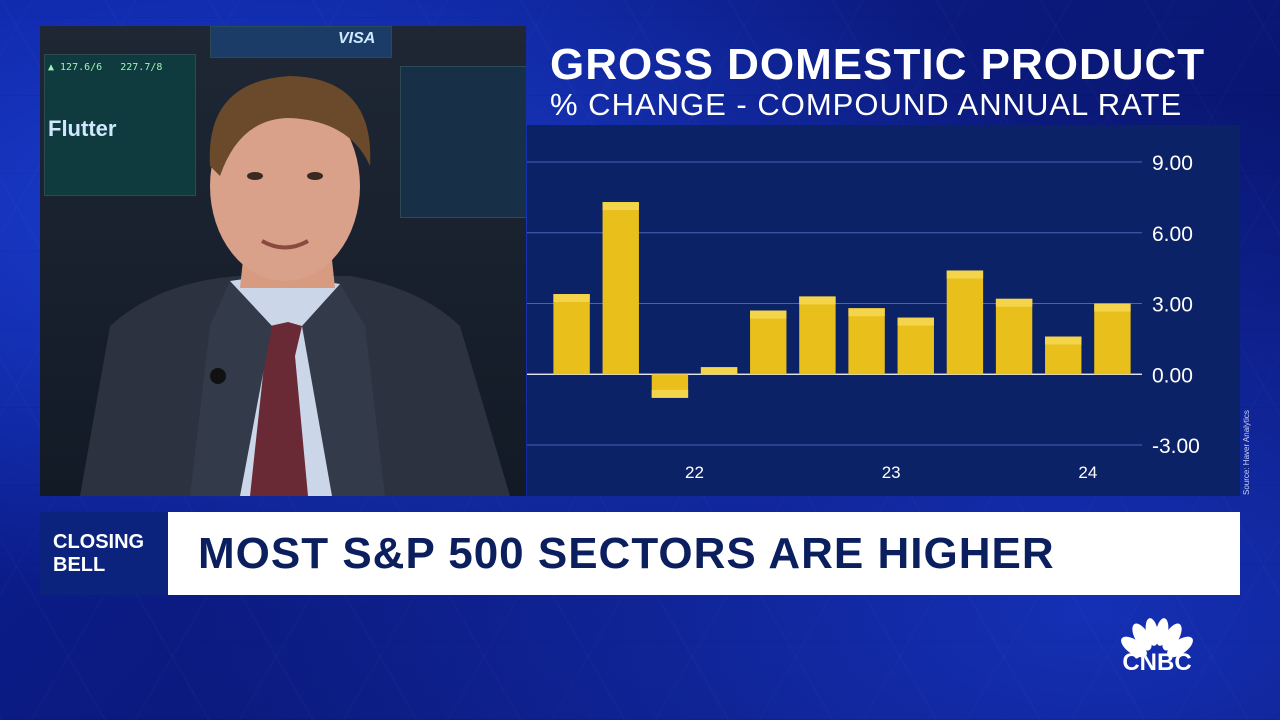 The image size is (1280, 720). I want to click on chart-source: Source: Haver Analytics, so click(1246, 452).